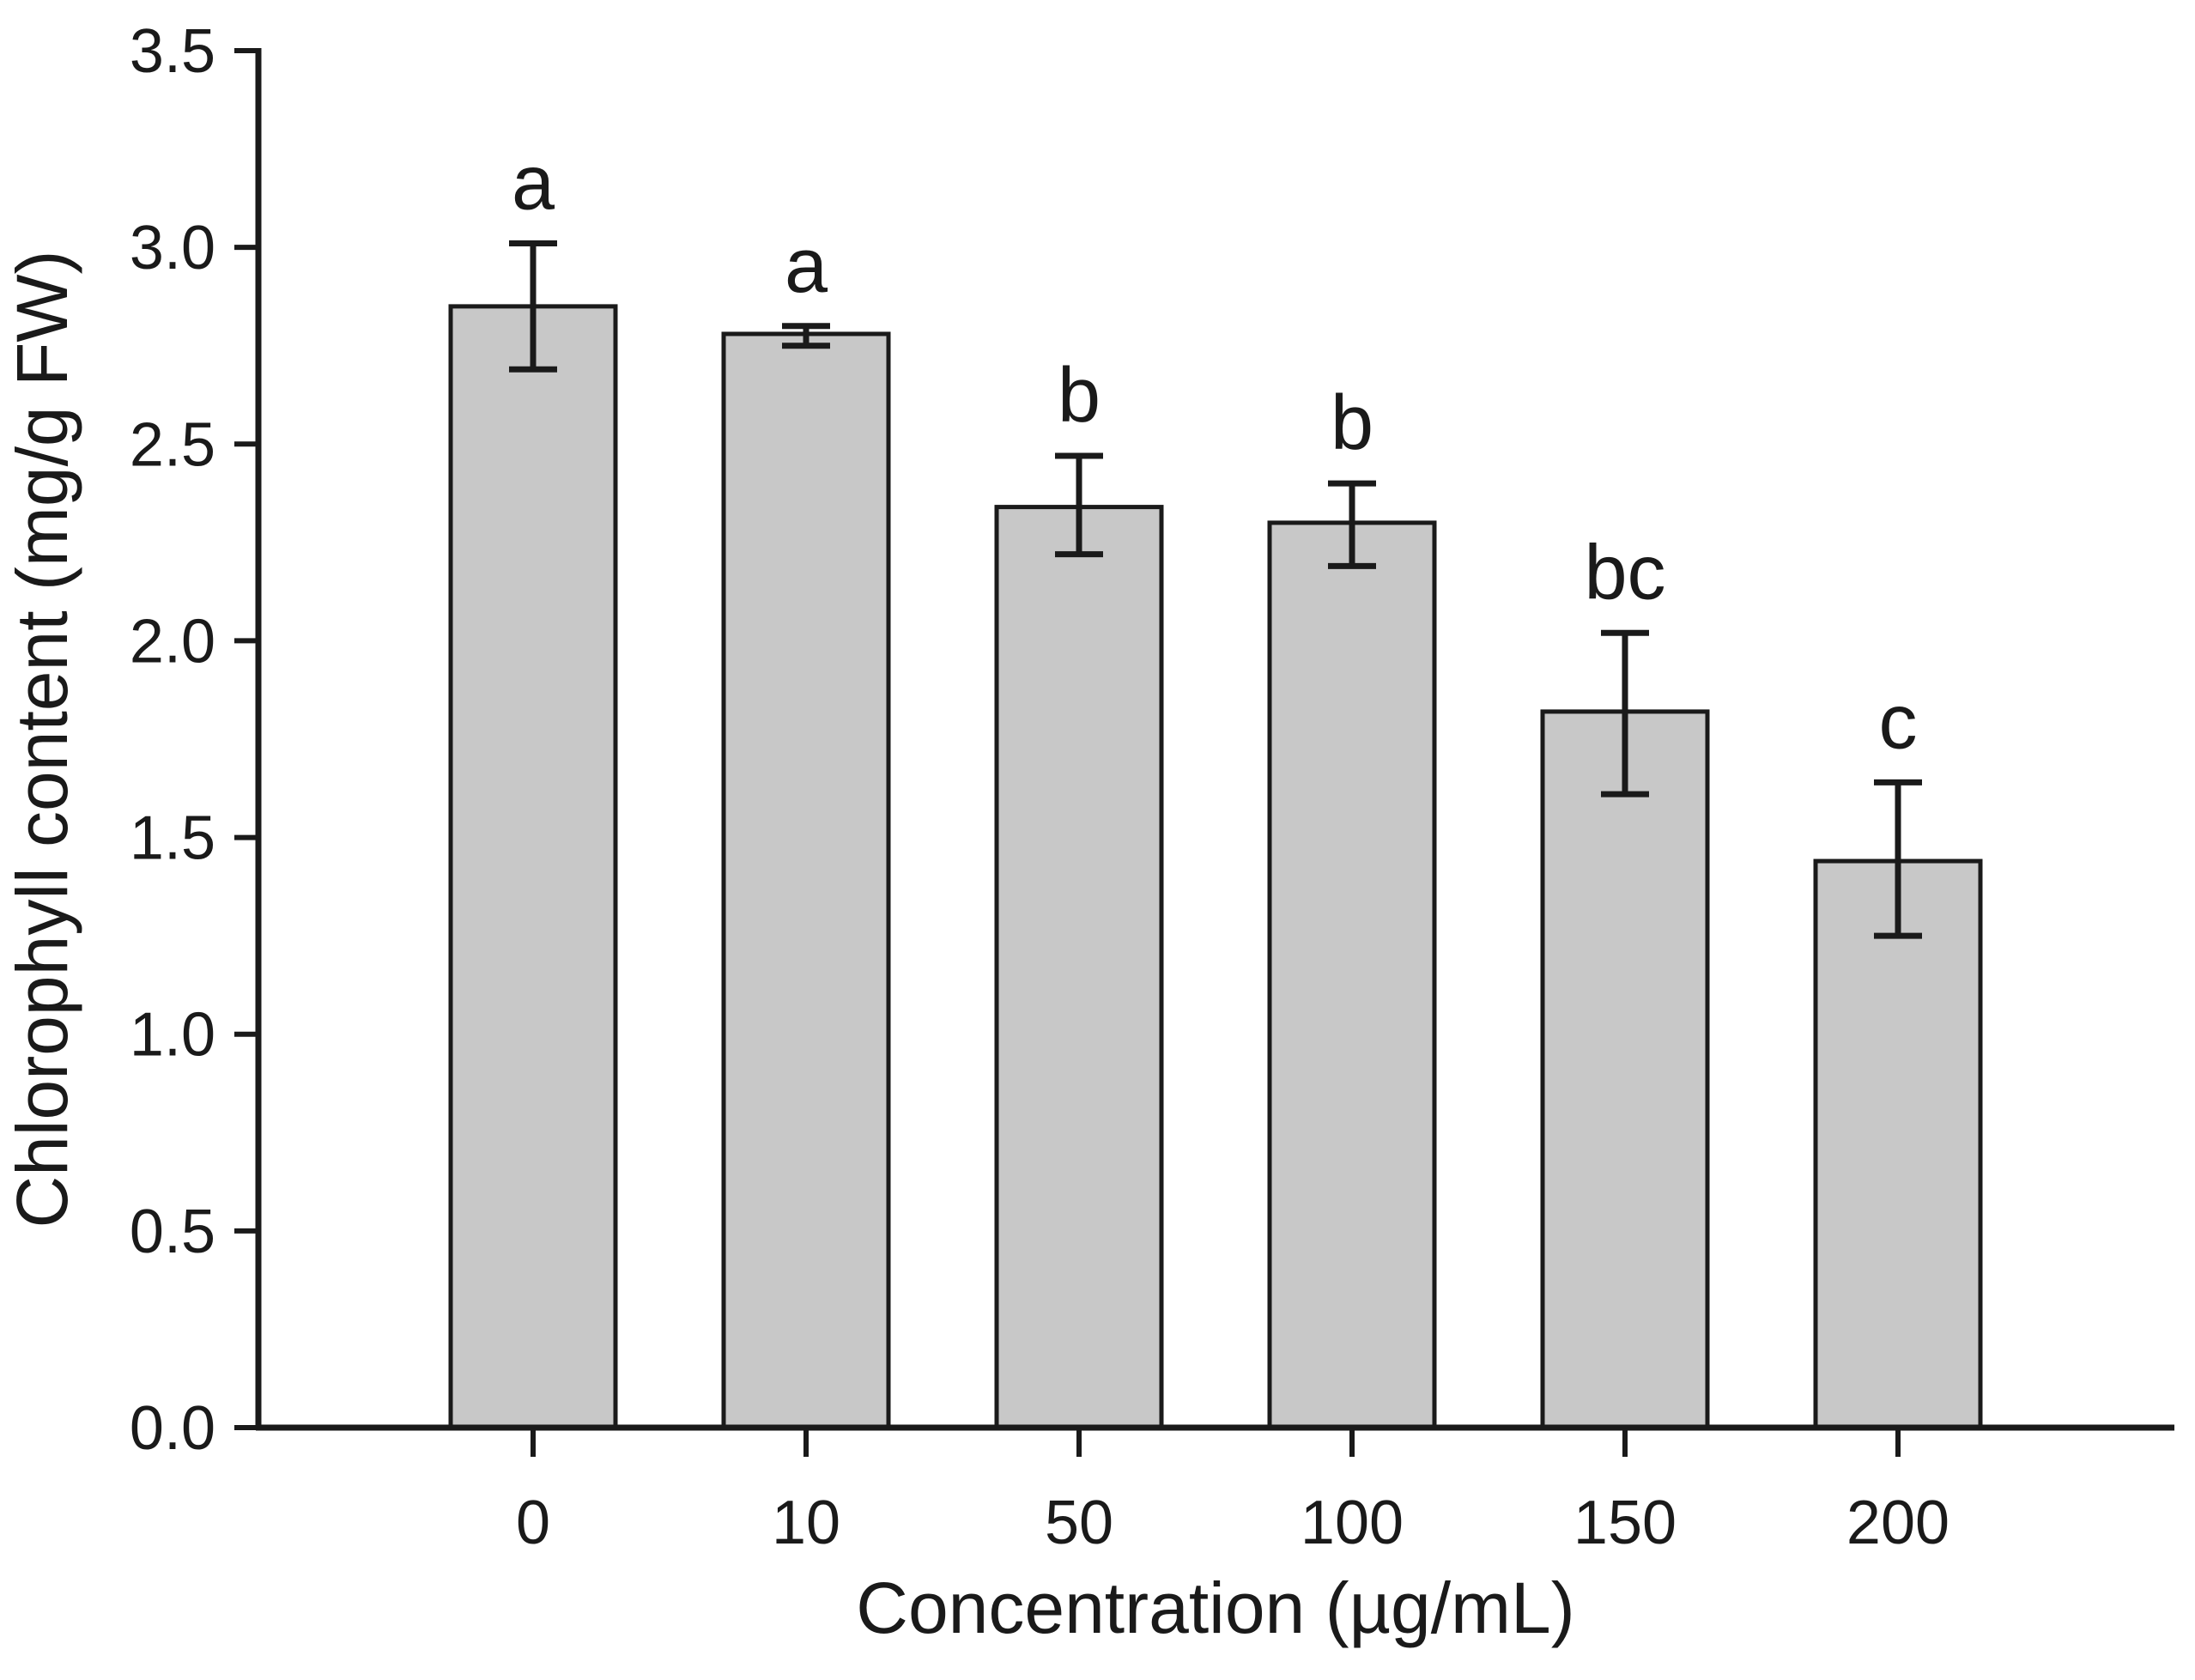  I want to click on y-tick-label: 1.5, so click(172, 839).